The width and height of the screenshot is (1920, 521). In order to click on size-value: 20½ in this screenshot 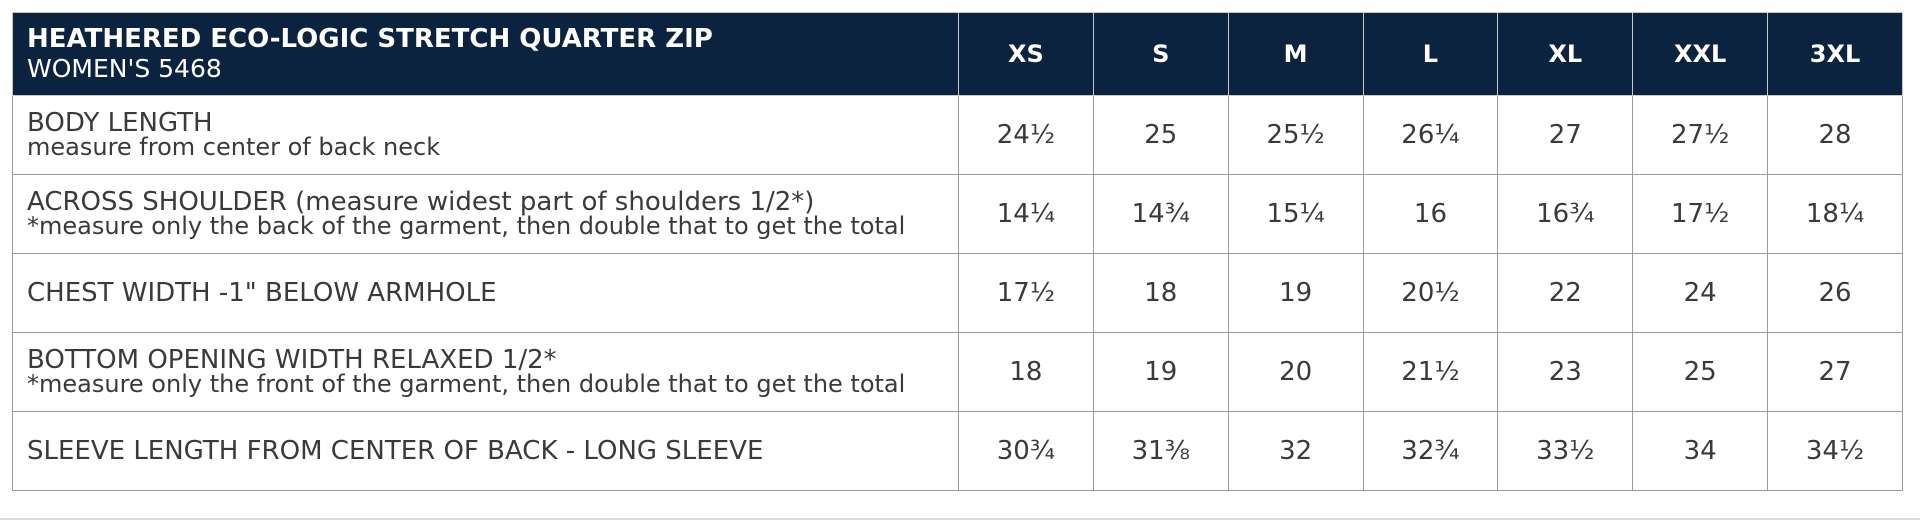, I will do `click(1430, 293)`.